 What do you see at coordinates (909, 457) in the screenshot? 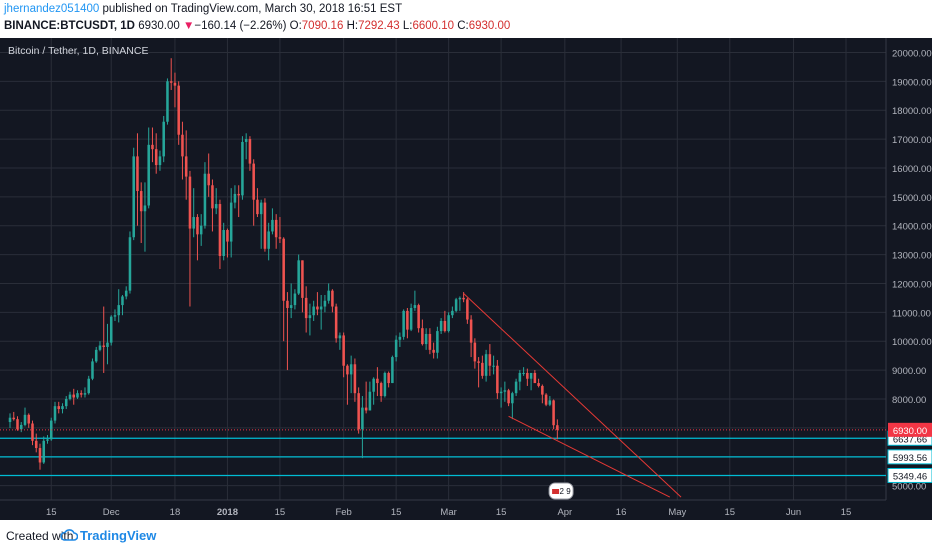
I see `level-price-tag` at bounding box center [909, 457].